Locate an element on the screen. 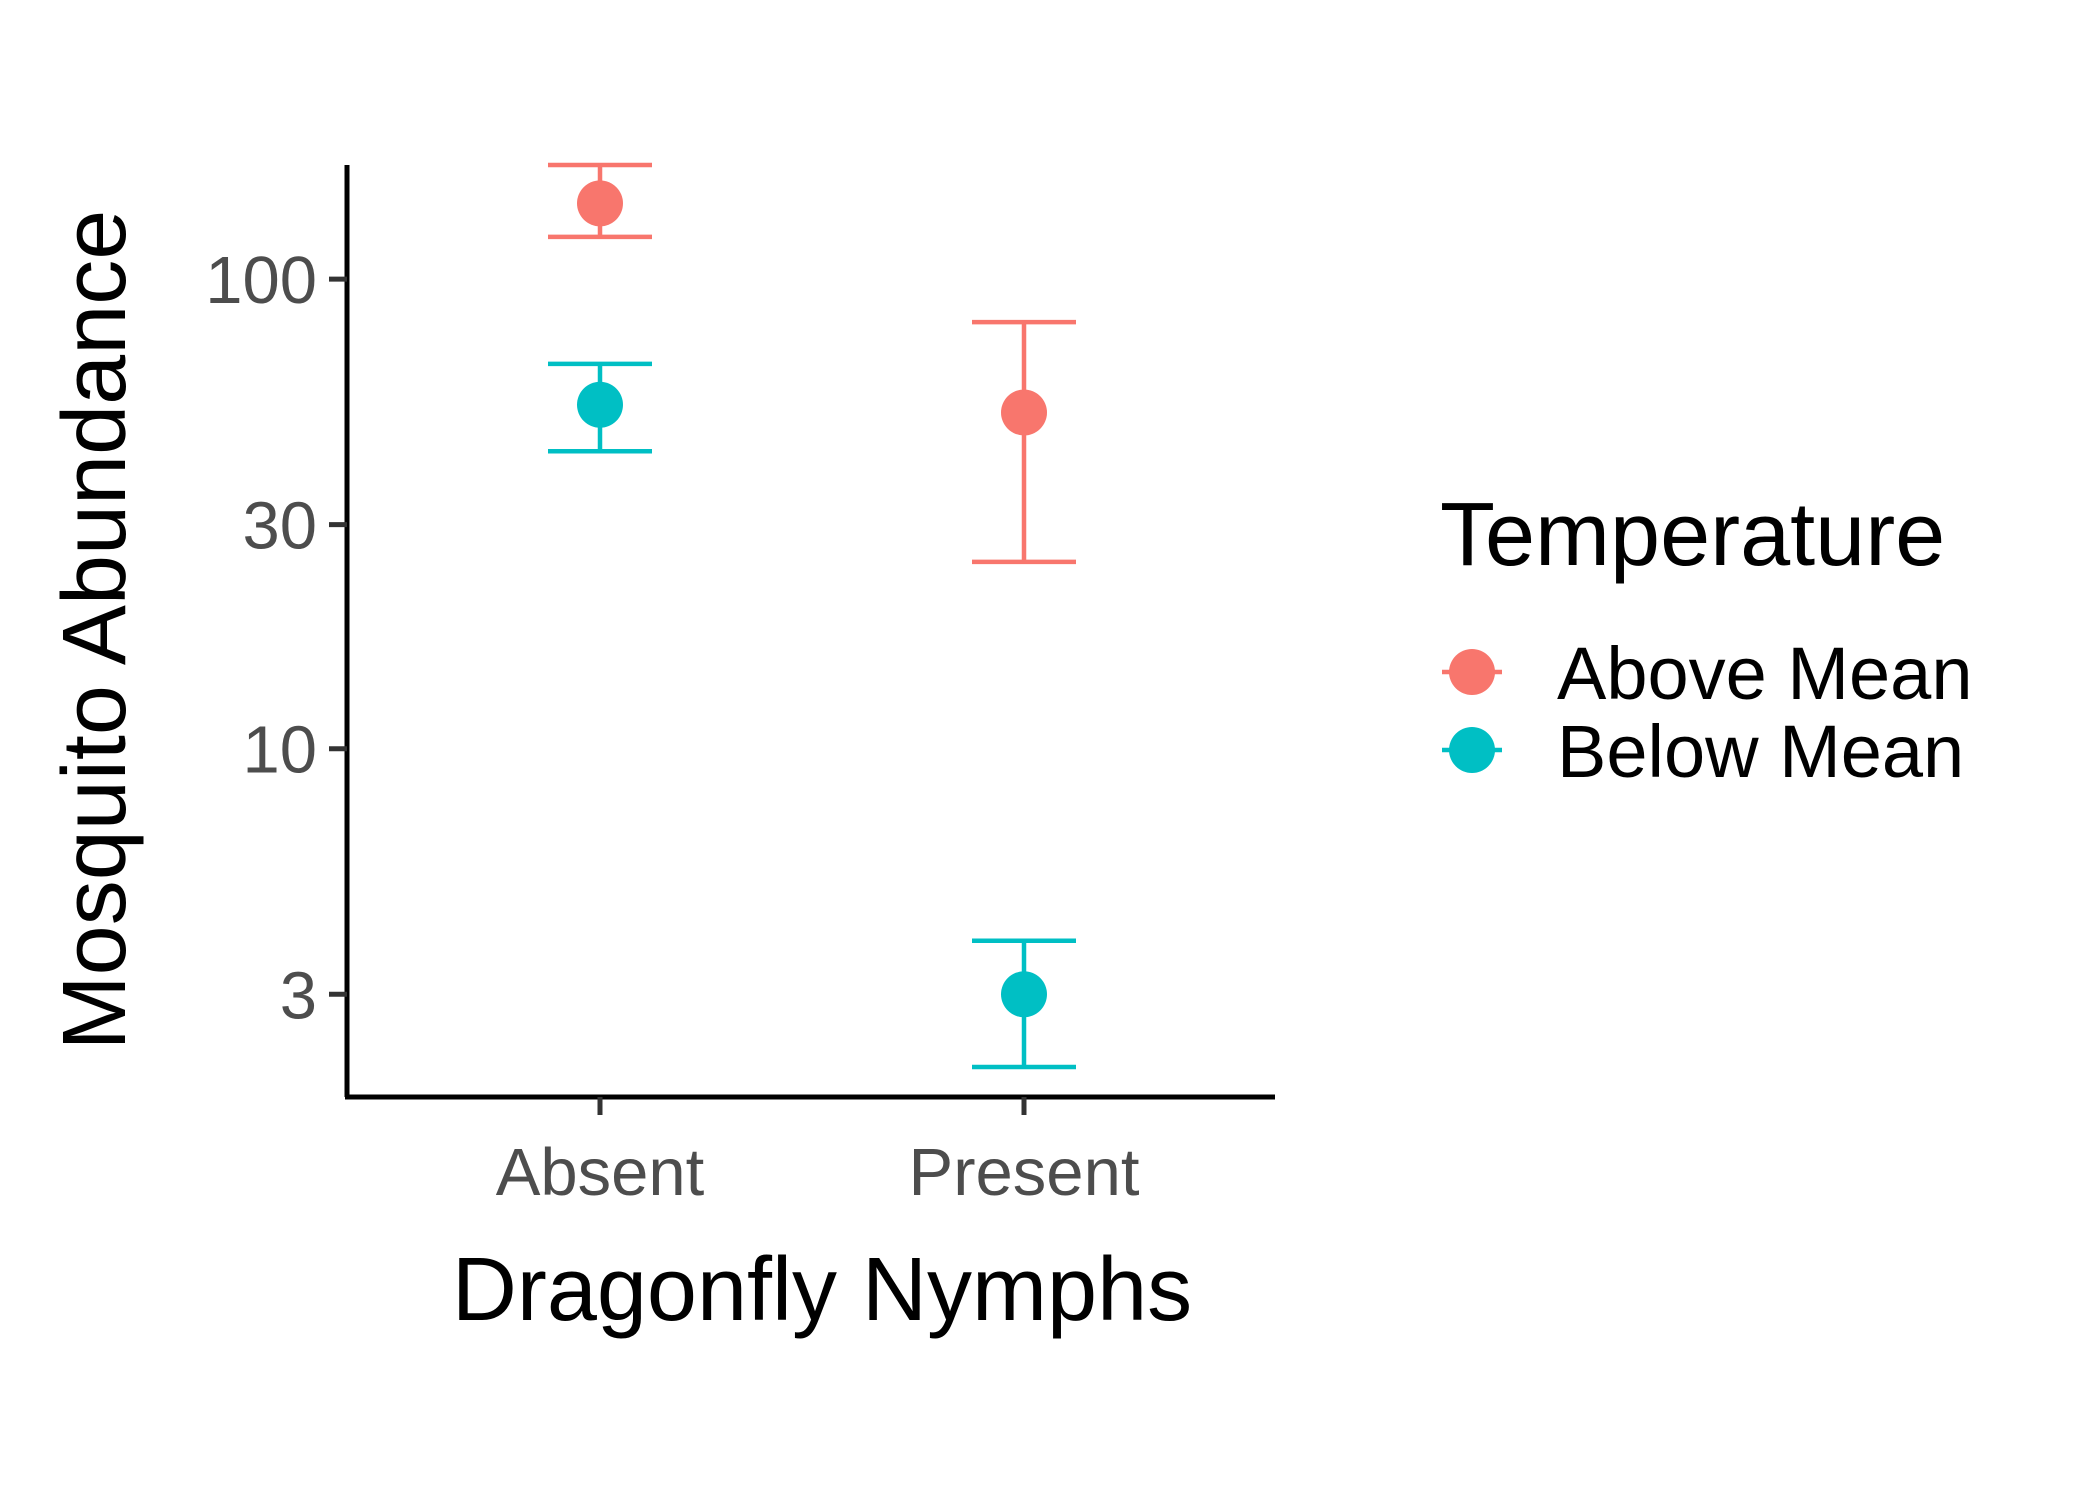 This screenshot has width=2100, height=1499. series-above-mean is located at coordinates (812, 363).